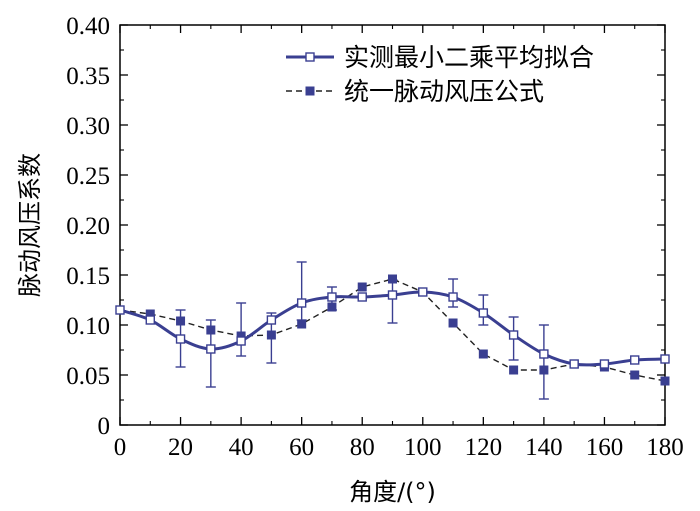 The height and width of the screenshot is (511, 700). What do you see at coordinates (241, 447) in the screenshot?
I see `x-tick-label: 40` at bounding box center [241, 447].